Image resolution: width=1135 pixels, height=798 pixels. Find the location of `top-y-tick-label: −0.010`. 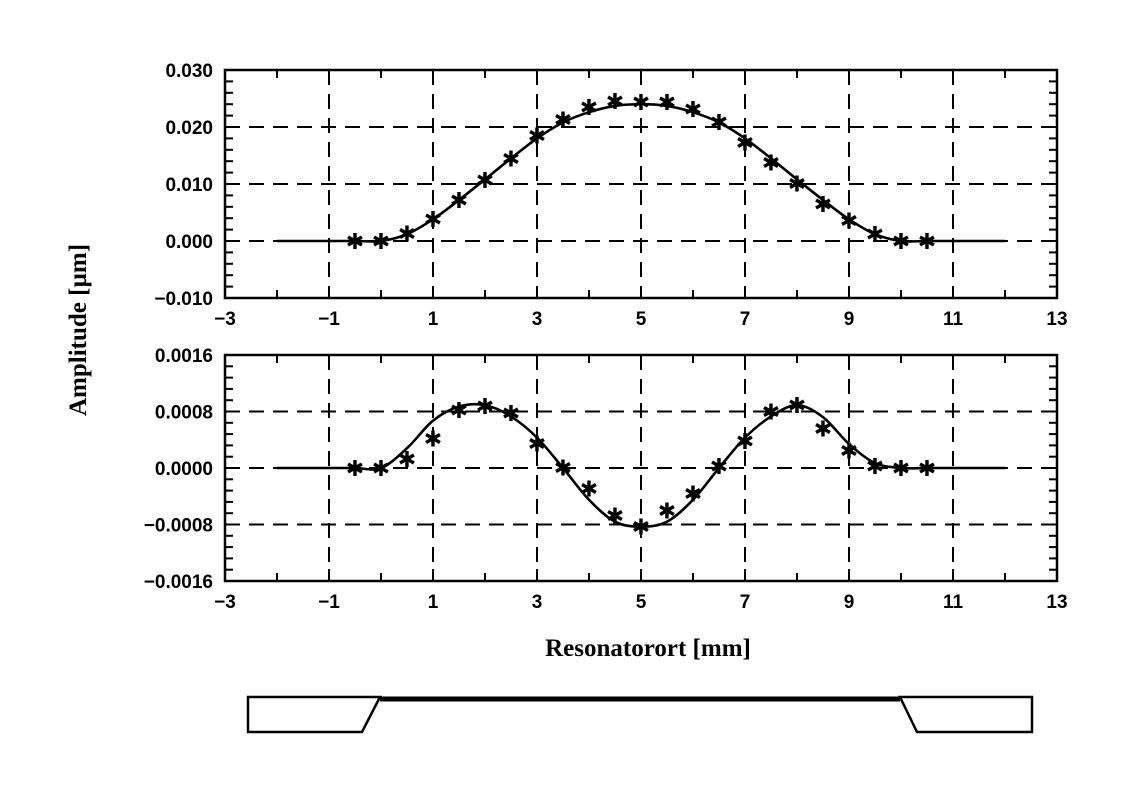

top-y-tick-label: −0.010 is located at coordinates (183, 299).